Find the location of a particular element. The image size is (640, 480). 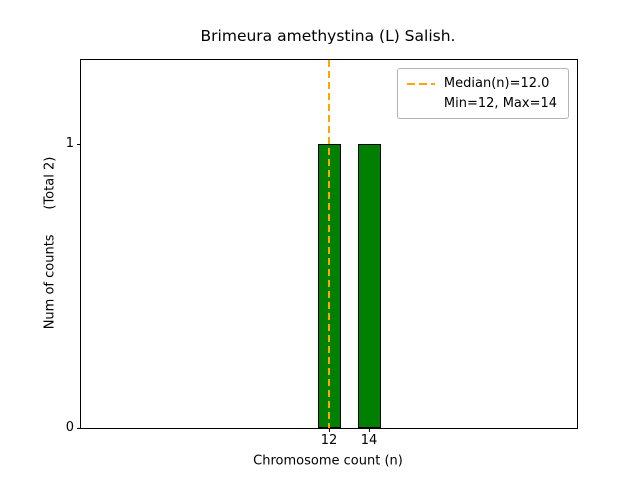

x-axis-label: Chromosome count (n) is located at coordinates (328, 461).